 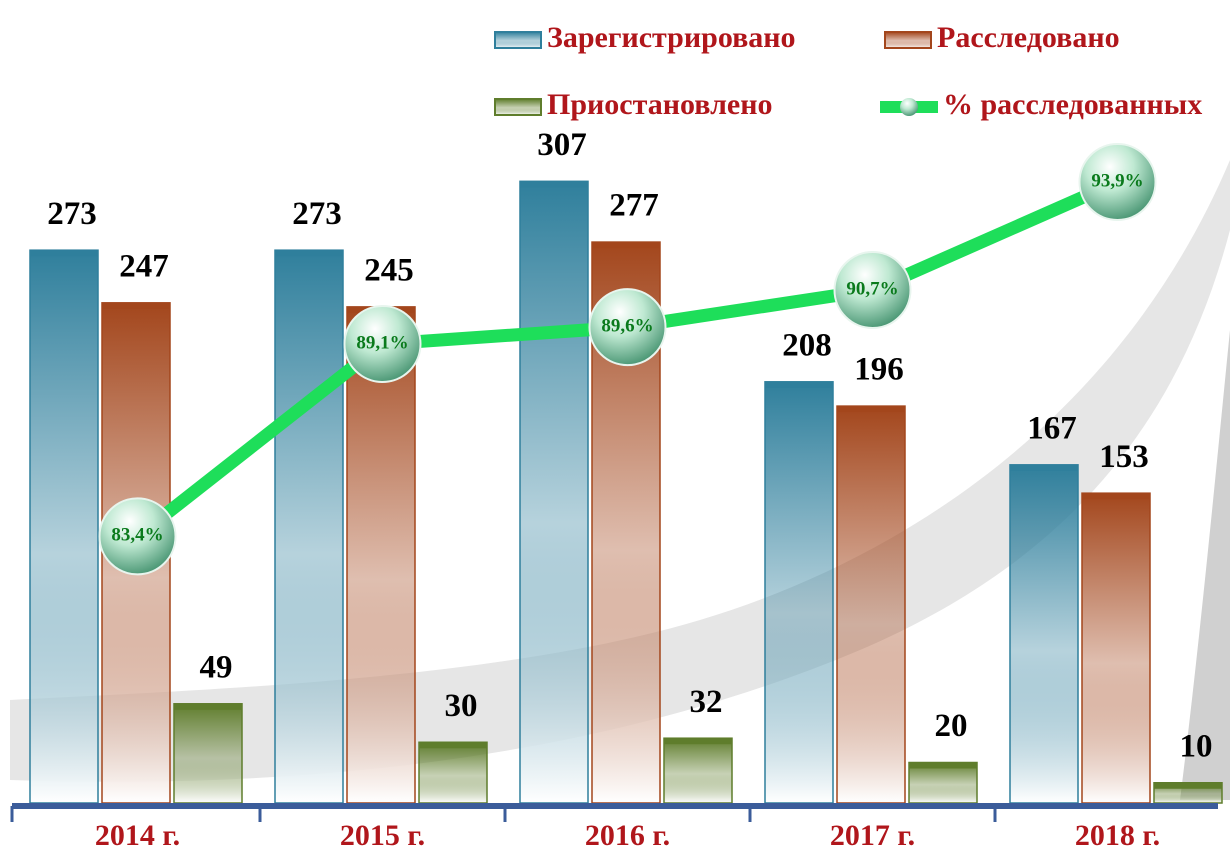 I want to click on value-label: 49, so click(x=216, y=667).